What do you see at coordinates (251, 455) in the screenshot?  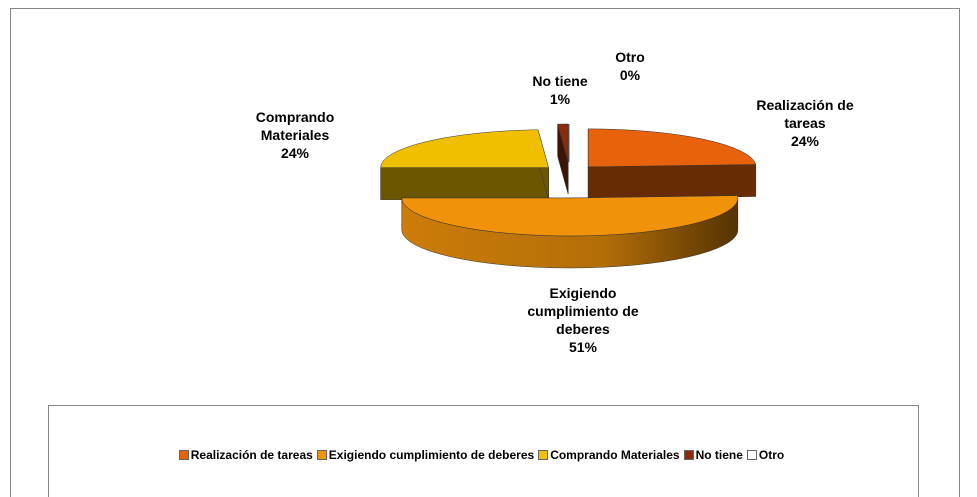 I see `legend-label: Realización de tareas` at bounding box center [251, 455].